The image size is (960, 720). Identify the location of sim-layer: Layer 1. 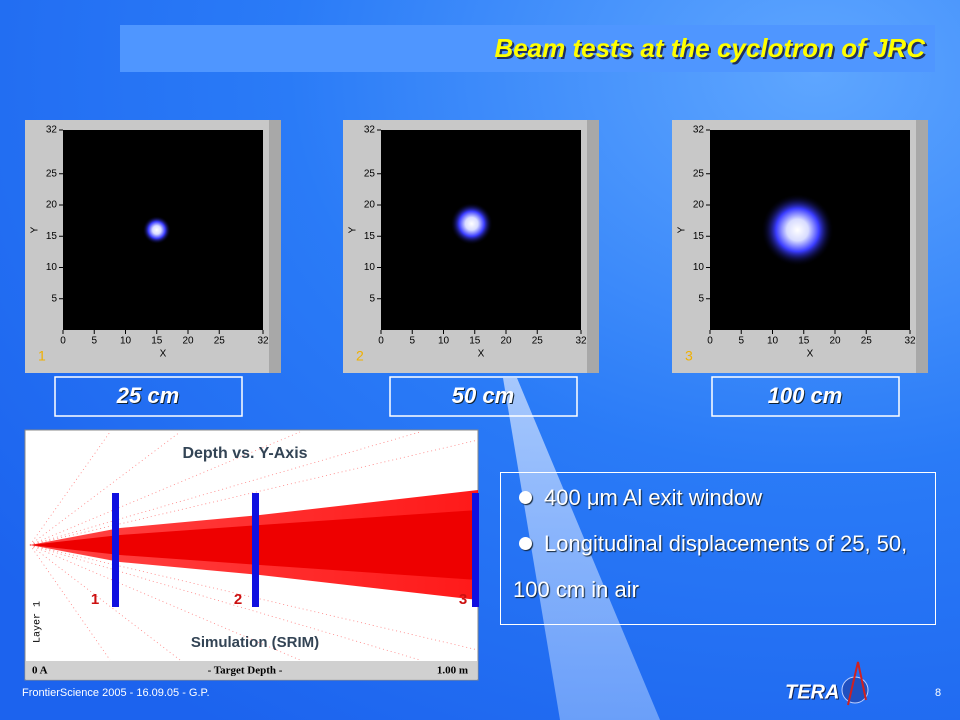
(38, 622).